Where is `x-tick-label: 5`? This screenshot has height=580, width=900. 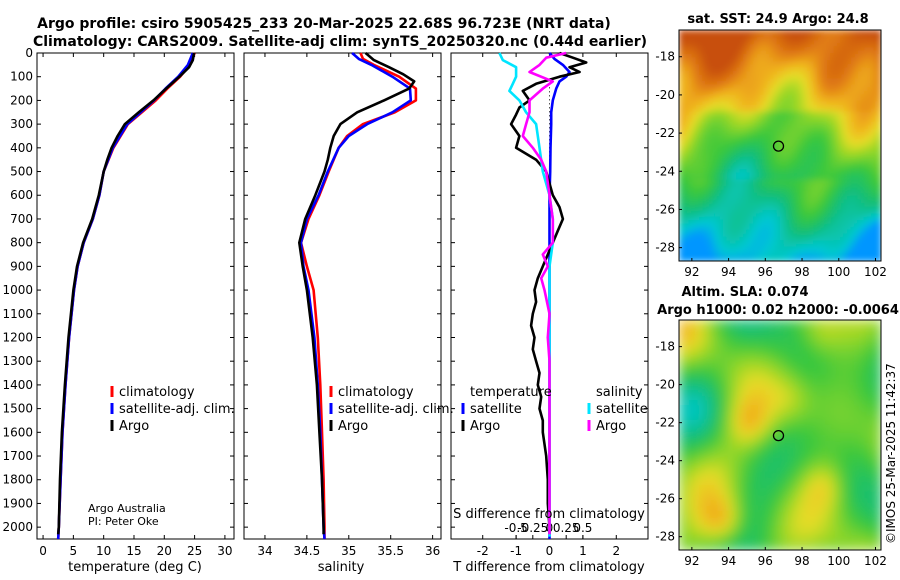 x-tick-label: 5 is located at coordinates (74, 551).